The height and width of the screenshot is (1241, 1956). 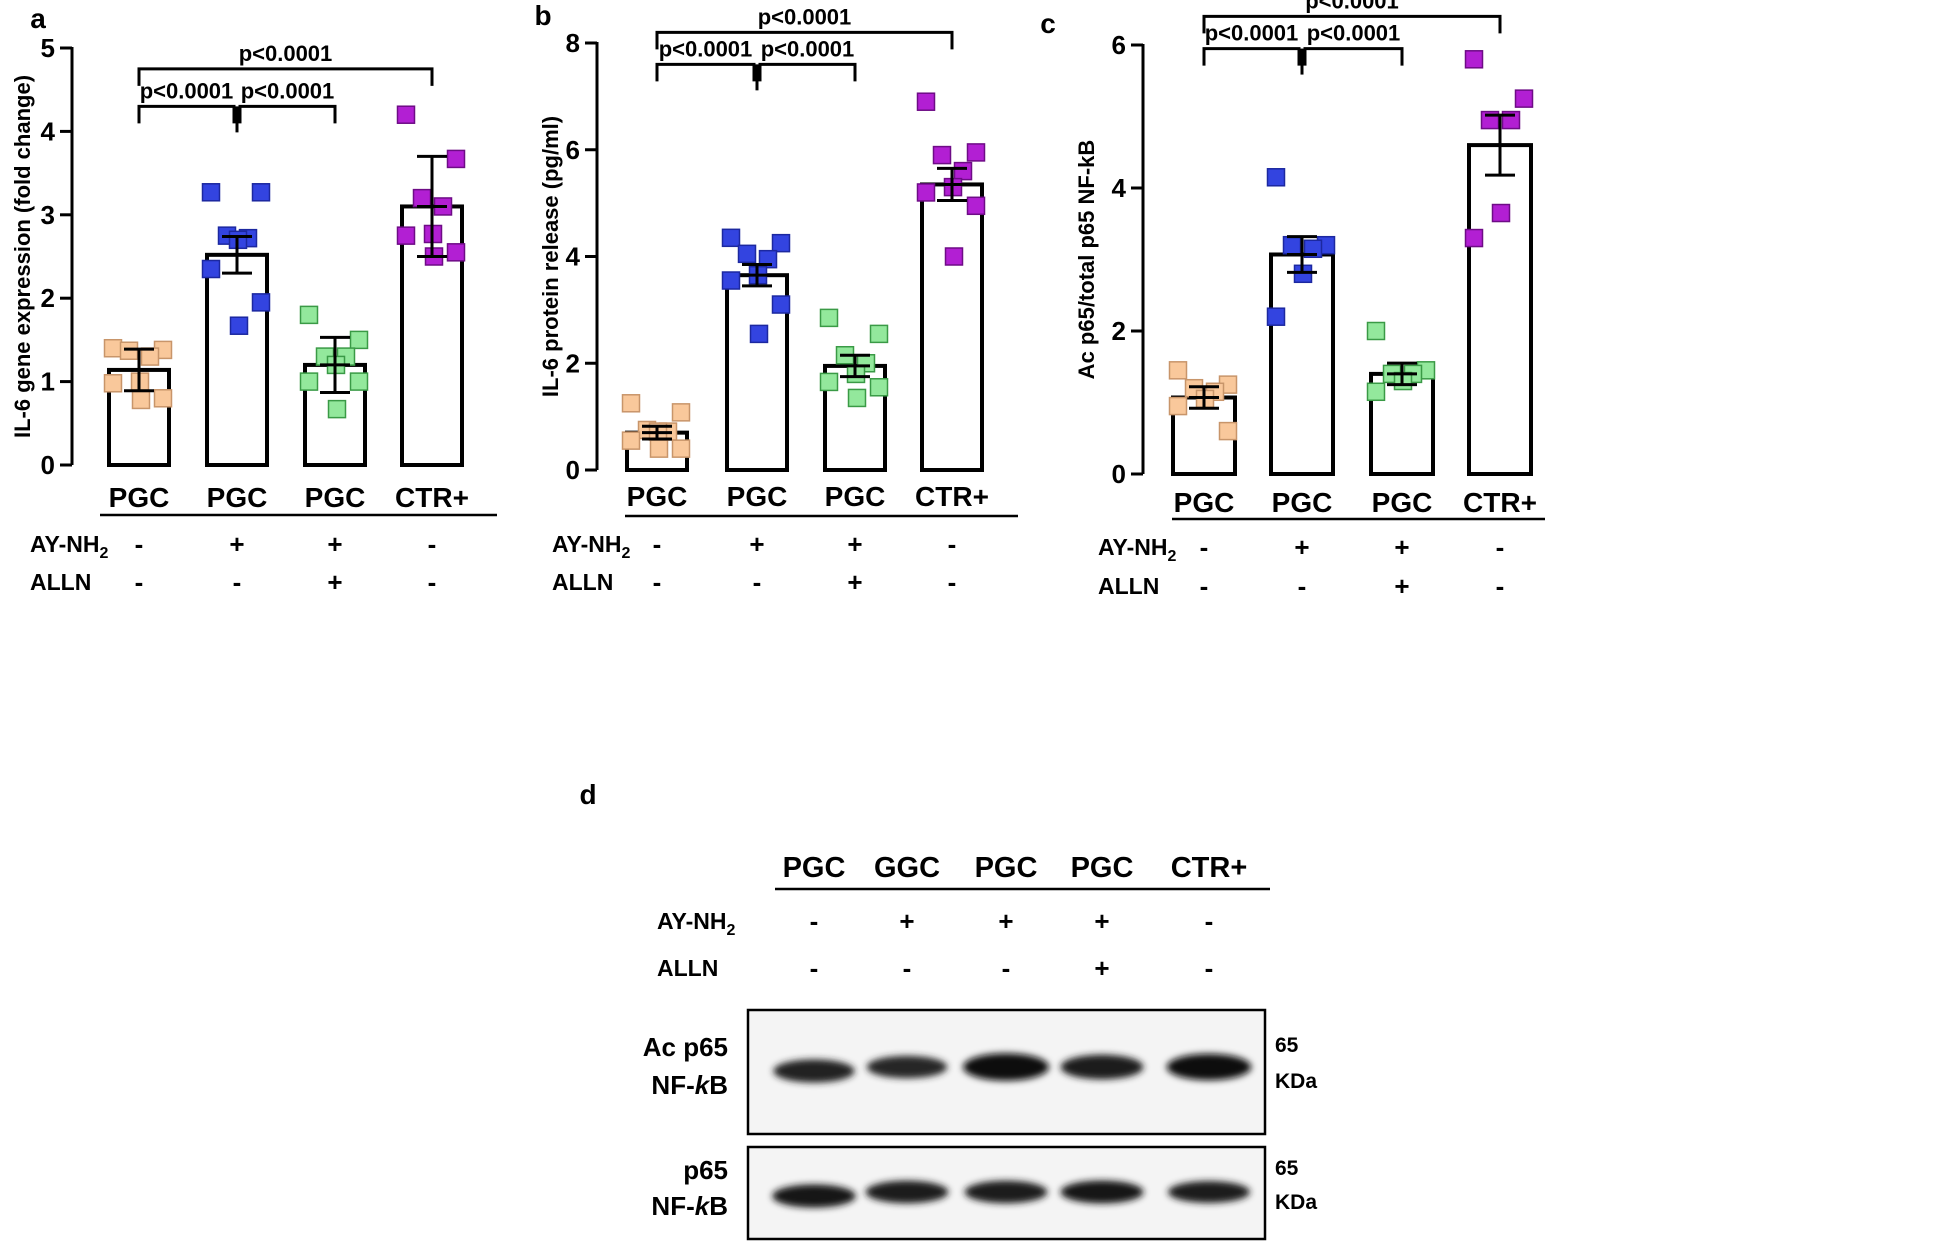 I want to click on blot-row-label: p65, so click(x=705, y=1170).